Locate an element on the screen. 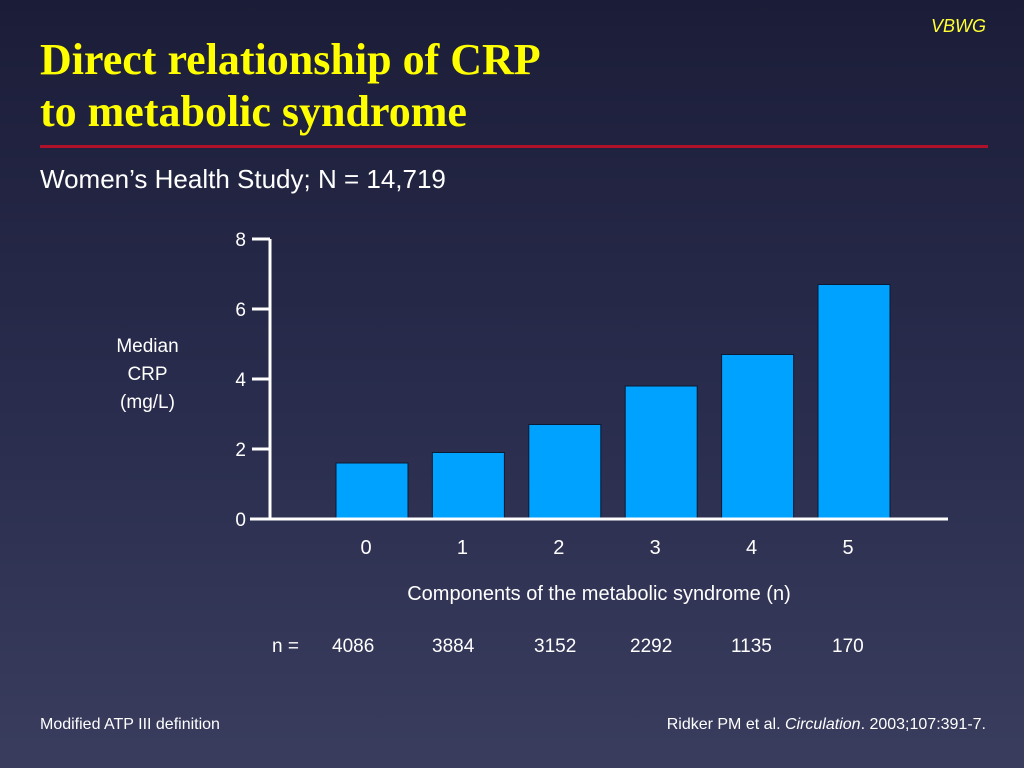 This screenshot has width=1024, height=768. n-value-3: 2292 is located at coordinates (651, 646).